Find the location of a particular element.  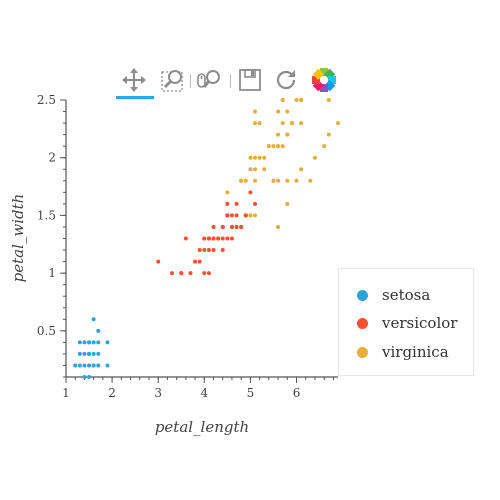

box-zoom-tool-button is located at coordinates (173, 80).